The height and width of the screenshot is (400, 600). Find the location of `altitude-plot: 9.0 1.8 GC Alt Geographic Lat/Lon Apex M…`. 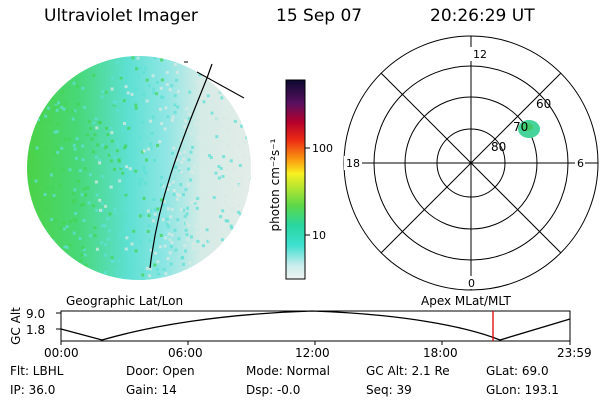

altitude-plot: 9.0 1.8 GC Alt Geographic Lat/Lon Apex M… is located at coordinates (290, 319).